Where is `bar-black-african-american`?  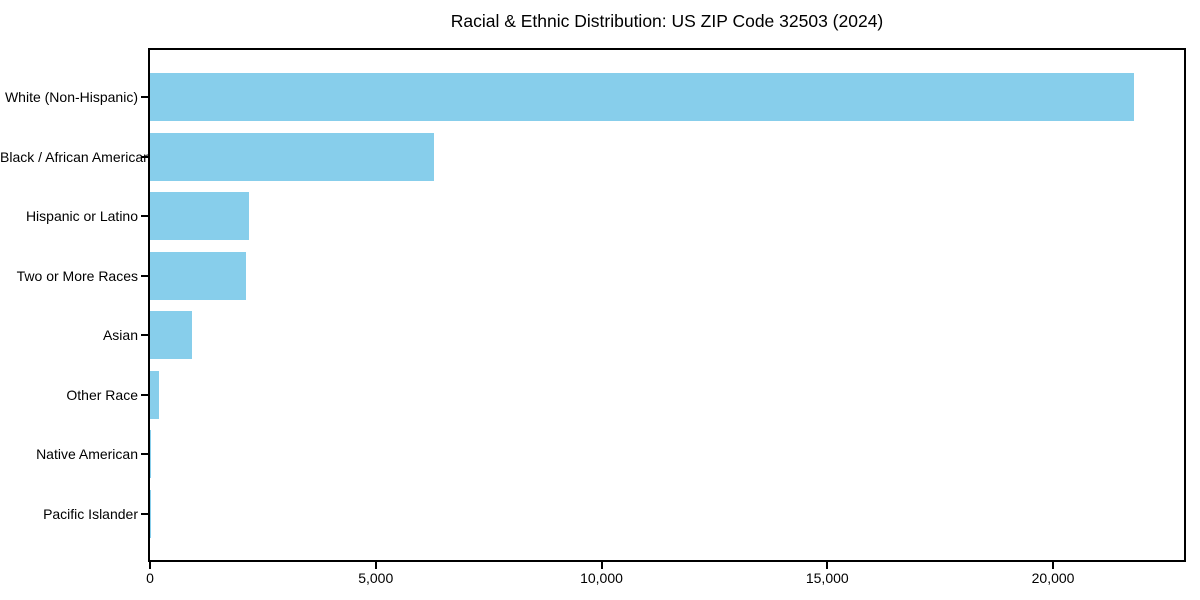
bar-black-african-american is located at coordinates (292, 156).